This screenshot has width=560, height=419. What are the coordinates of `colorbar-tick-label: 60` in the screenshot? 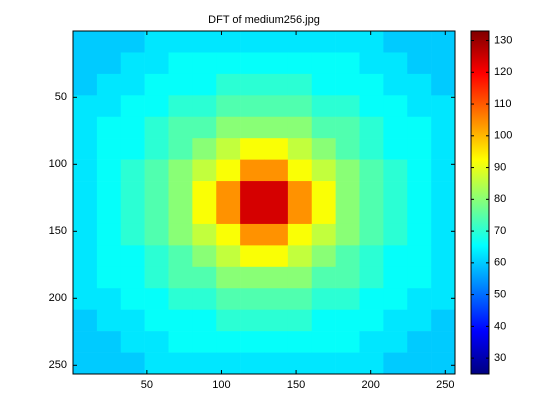 It's located at (500, 263).